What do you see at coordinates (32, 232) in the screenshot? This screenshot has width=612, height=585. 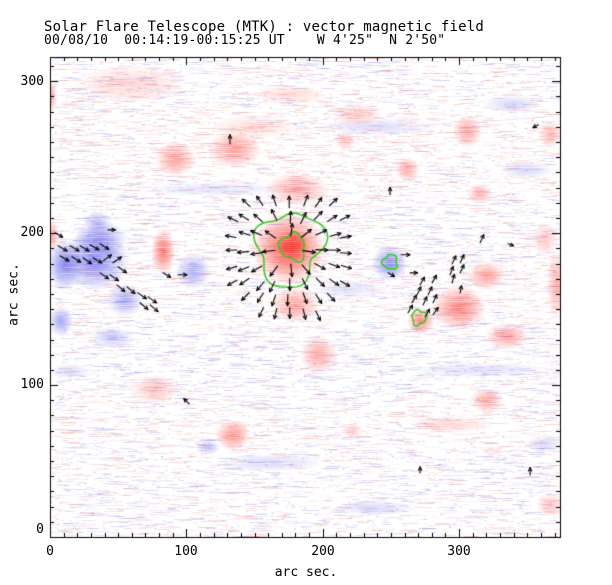 I see `y-tick-label-200: 200` at bounding box center [32, 232].